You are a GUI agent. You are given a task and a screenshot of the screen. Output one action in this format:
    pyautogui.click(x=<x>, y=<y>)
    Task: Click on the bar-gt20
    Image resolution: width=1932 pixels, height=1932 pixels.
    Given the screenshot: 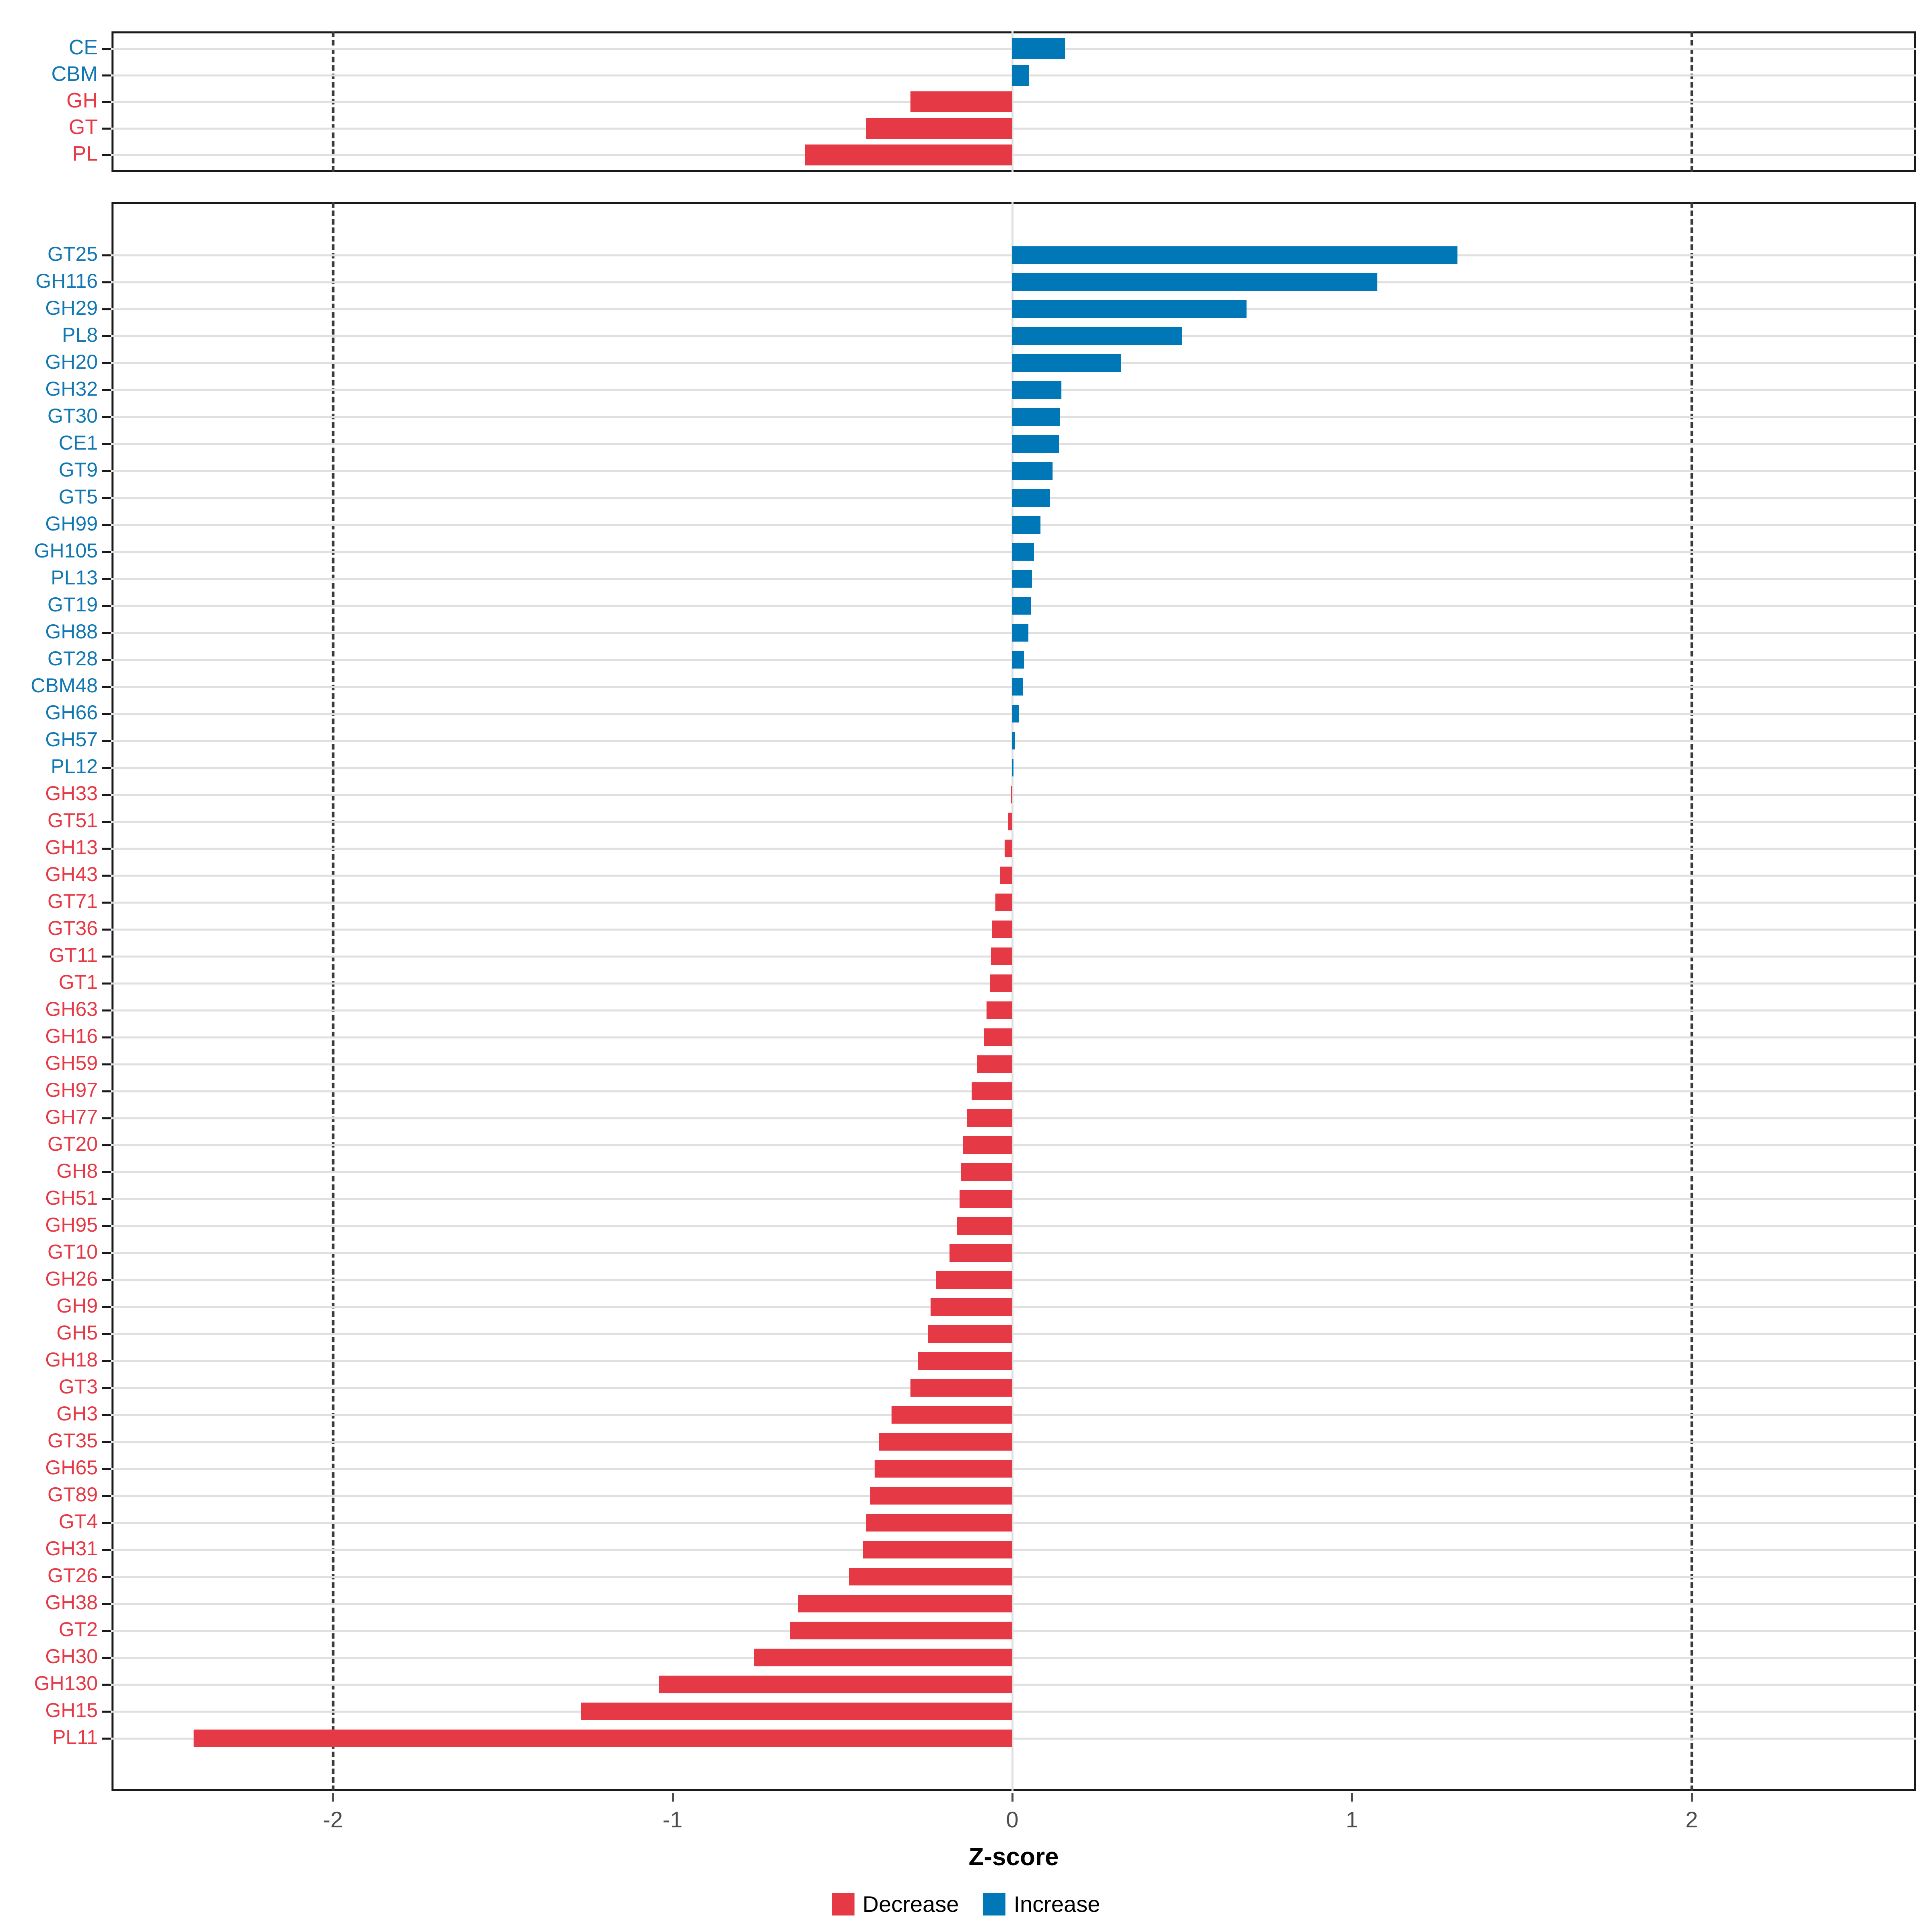 What is the action you would take?
    pyautogui.click(x=987, y=1145)
    